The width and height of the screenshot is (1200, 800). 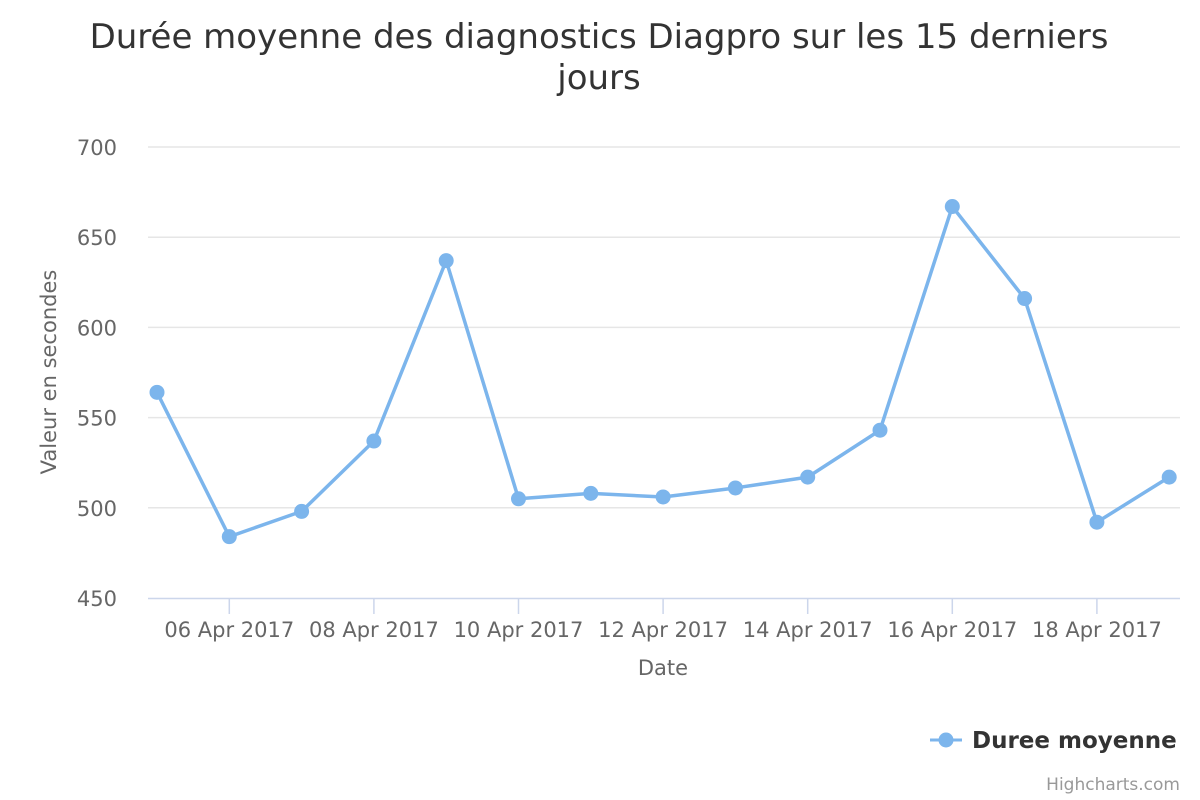 What do you see at coordinates (374, 630) in the screenshot?
I see `x-tick-label: 08 Apr 2017` at bounding box center [374, 630].